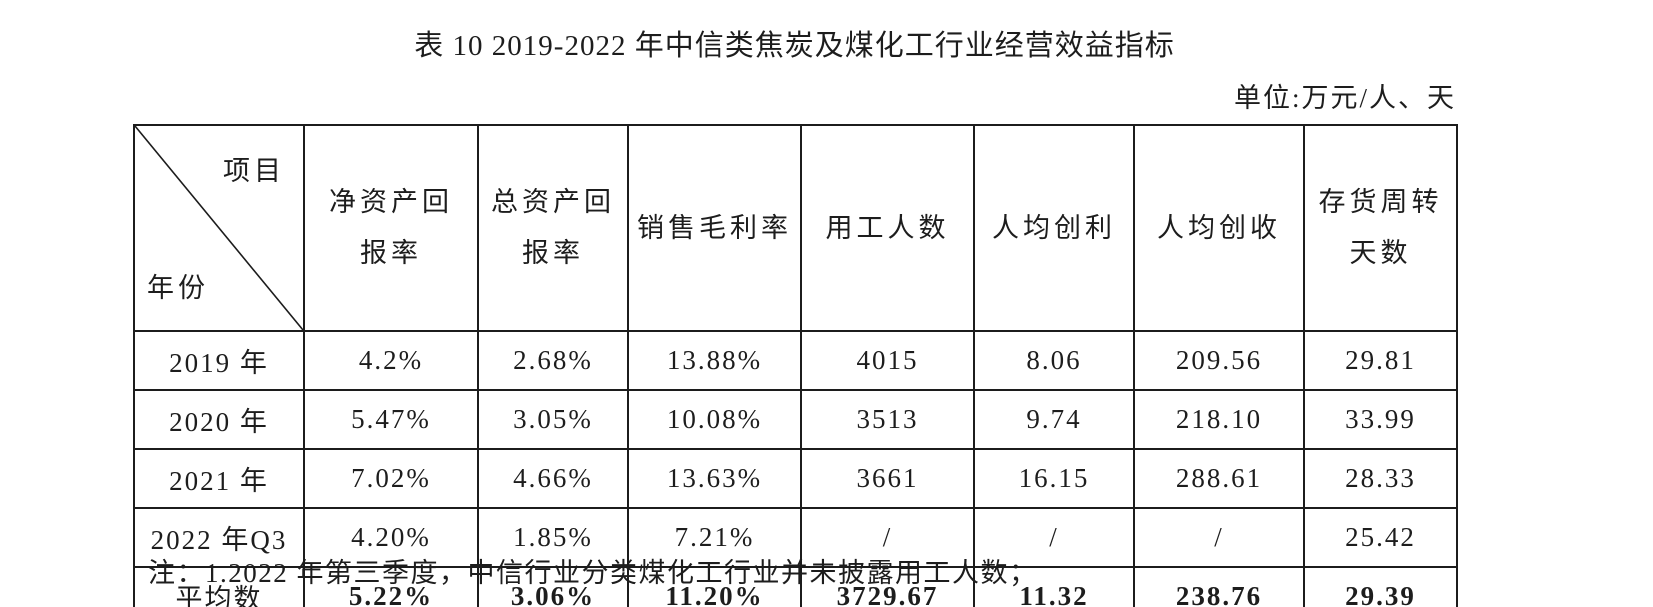 The image size is (1653, 607). What do you see at coordinates (219, 419) in the screenshot?
I see `row-label-cell: 2020 年` at bounding box center [219, 419].